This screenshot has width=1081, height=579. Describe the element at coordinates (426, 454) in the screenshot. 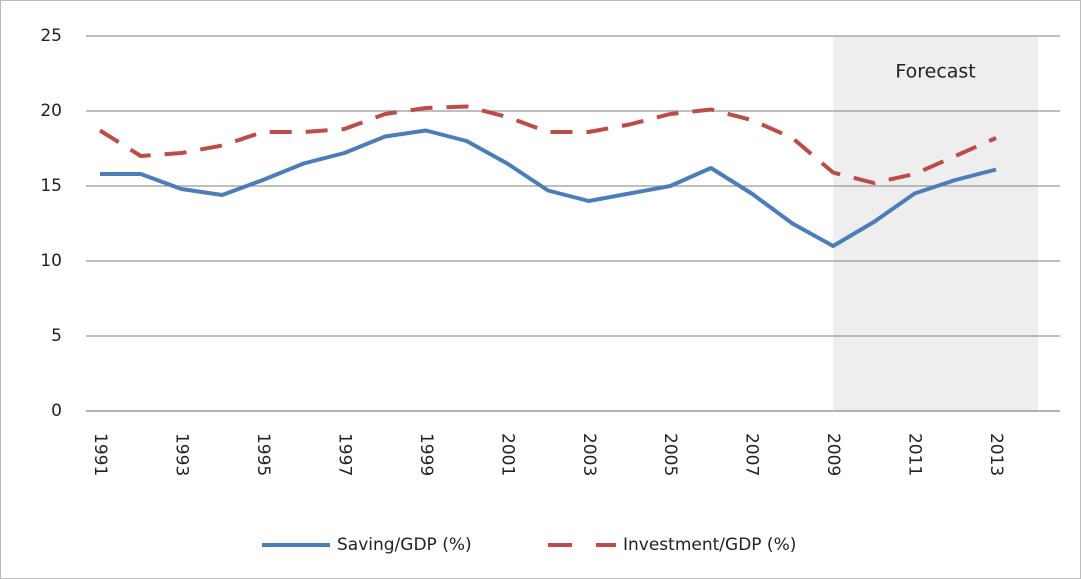

I see `x-tick-label: 1999` at that location.